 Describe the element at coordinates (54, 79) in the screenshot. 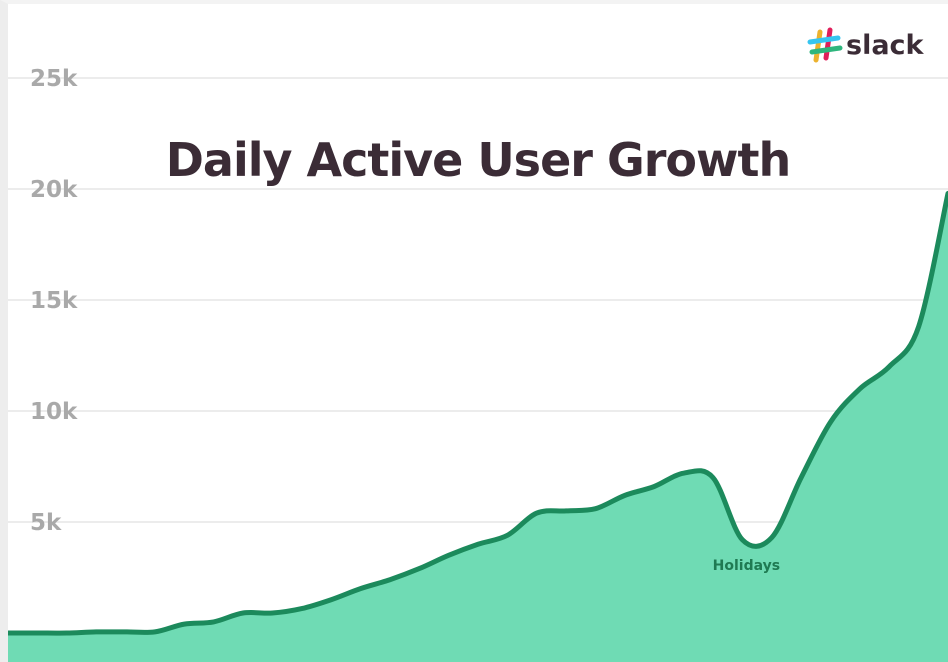

I see `y-tick-label: 25k` at that location.